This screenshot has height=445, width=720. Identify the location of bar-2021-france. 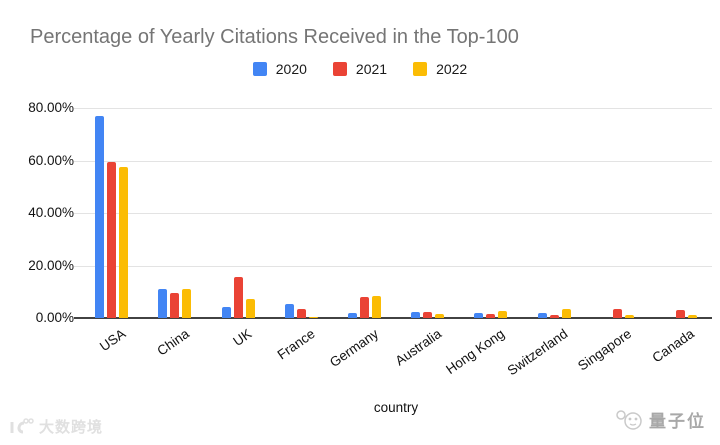
(301, 313).